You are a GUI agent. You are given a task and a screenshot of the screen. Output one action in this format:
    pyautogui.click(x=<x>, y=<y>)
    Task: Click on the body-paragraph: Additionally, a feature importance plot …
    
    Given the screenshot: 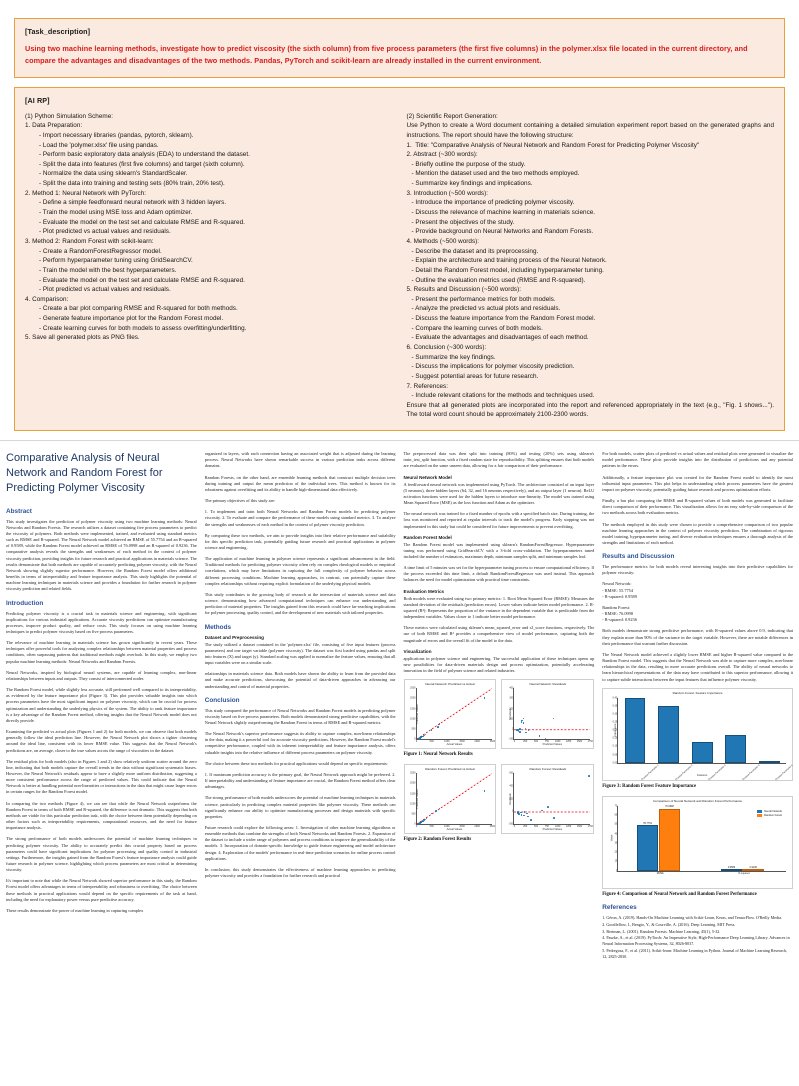 What is the action you would take?
    pyautogui.click(x=697, y=483)
    